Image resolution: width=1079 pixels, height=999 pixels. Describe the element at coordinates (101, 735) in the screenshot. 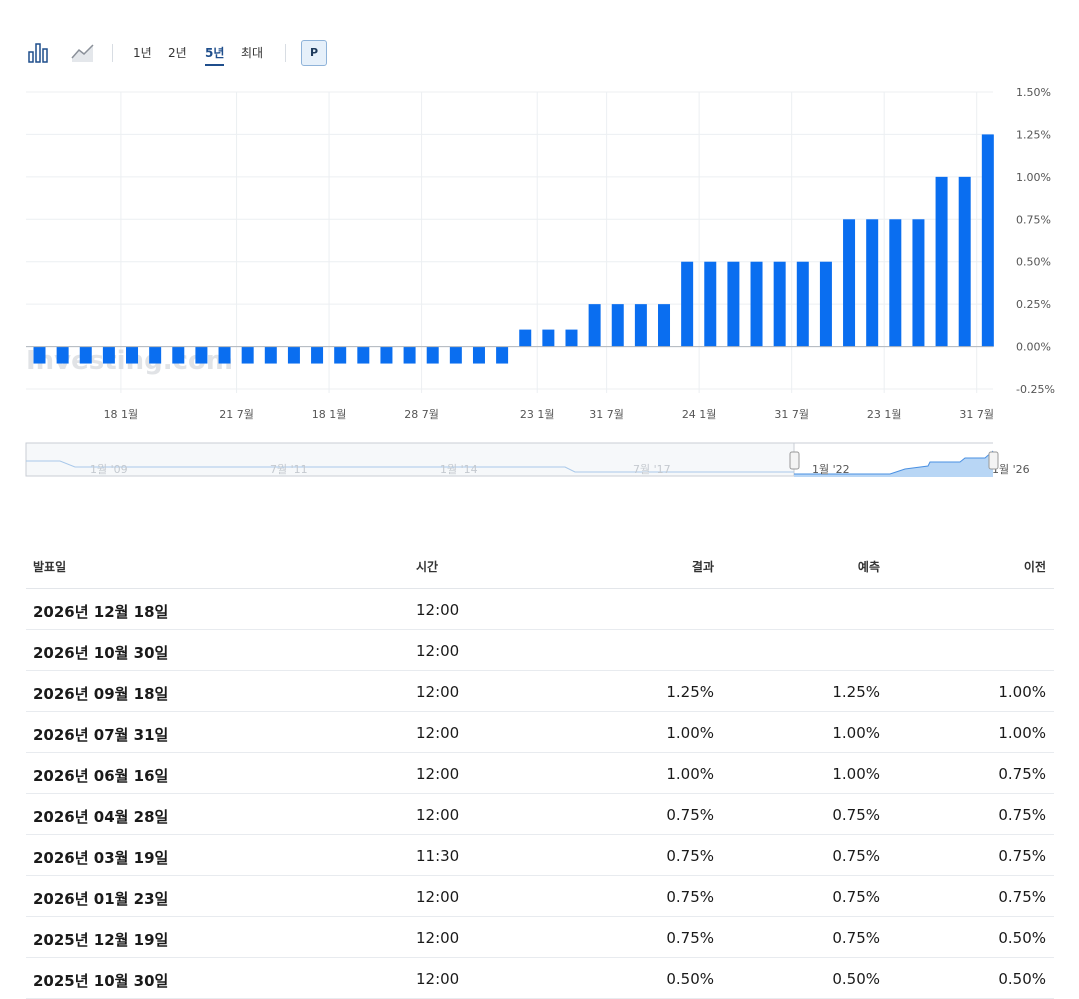

I see `release-date-cell: 2026년 07월 31일` at that location.